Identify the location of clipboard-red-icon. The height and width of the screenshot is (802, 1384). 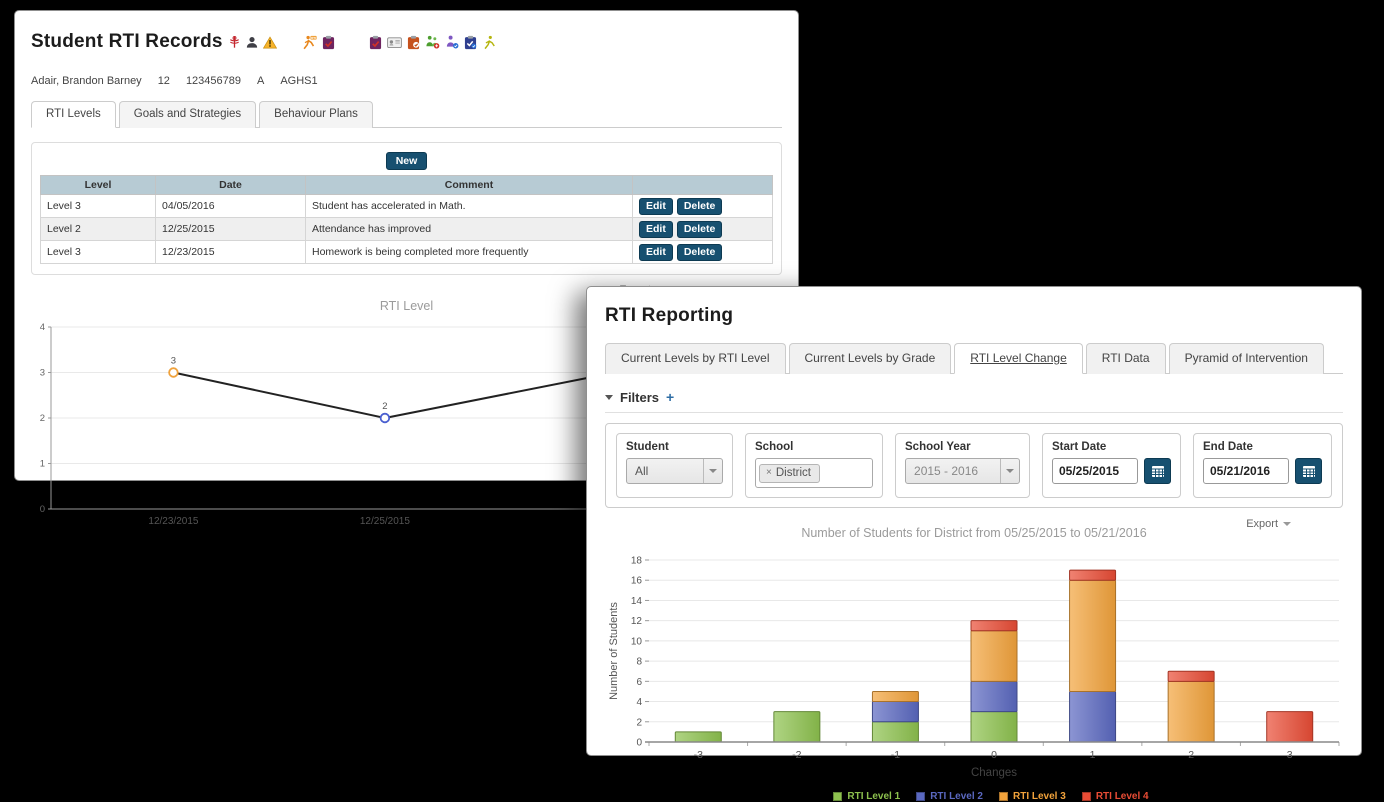
(375, 42).